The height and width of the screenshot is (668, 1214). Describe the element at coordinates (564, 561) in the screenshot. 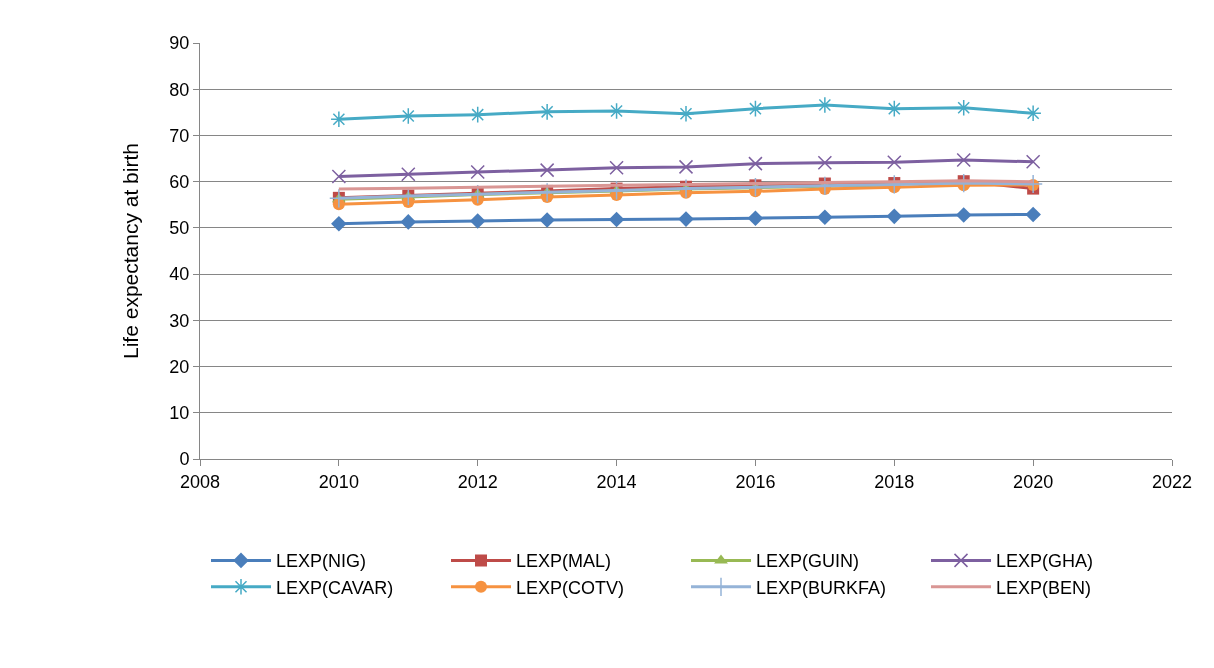

I see `legend-label: LEXP(MAL)` at that location.